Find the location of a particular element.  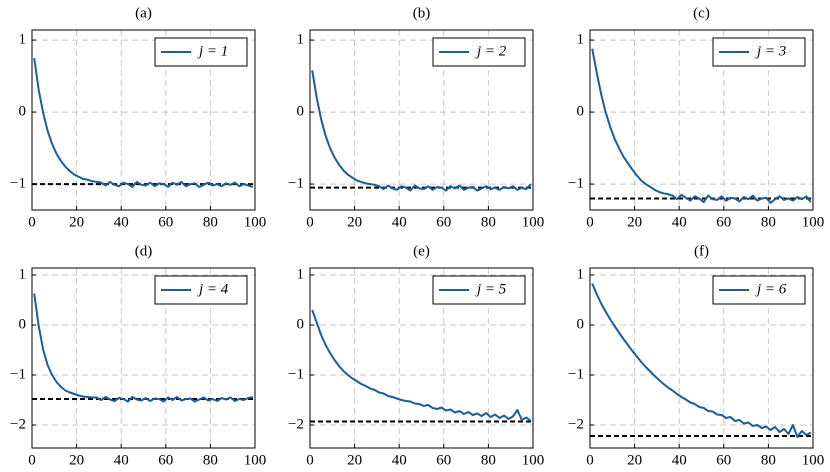

legend-box is located at coordinates (201, 52).